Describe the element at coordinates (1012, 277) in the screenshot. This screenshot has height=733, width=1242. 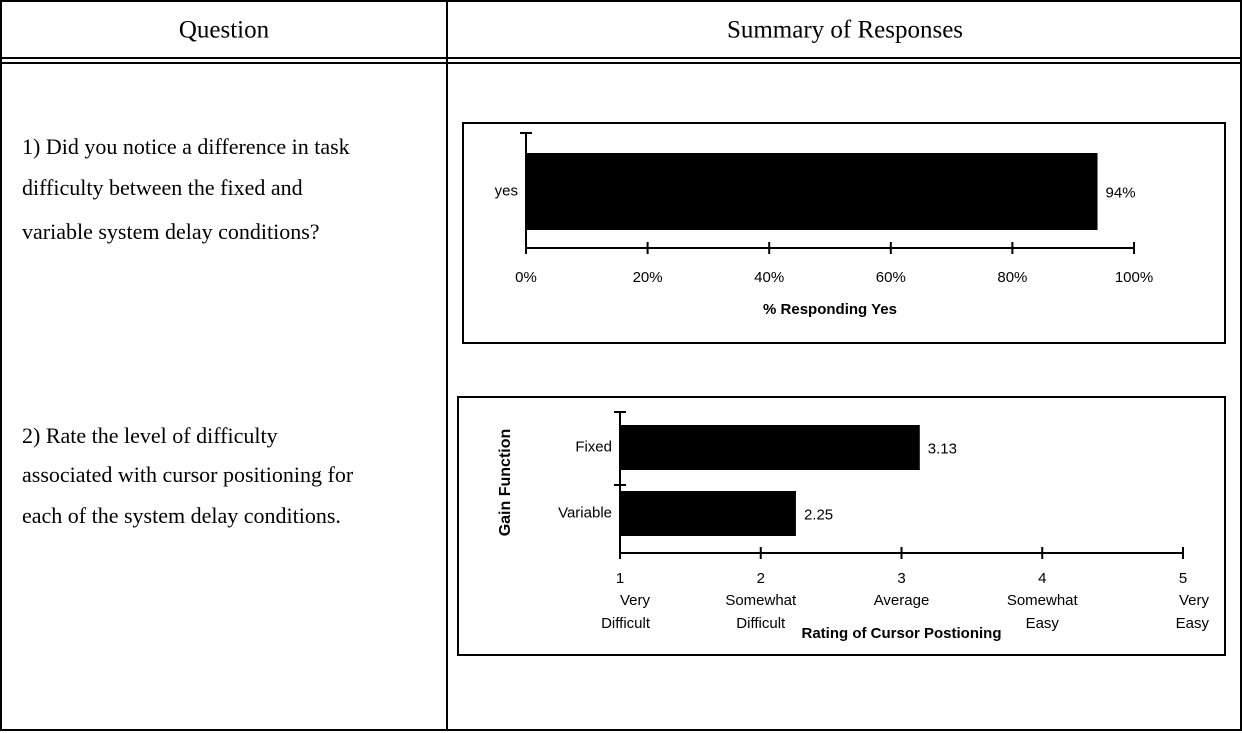
I see `x-tick-label: 80%` at that location.